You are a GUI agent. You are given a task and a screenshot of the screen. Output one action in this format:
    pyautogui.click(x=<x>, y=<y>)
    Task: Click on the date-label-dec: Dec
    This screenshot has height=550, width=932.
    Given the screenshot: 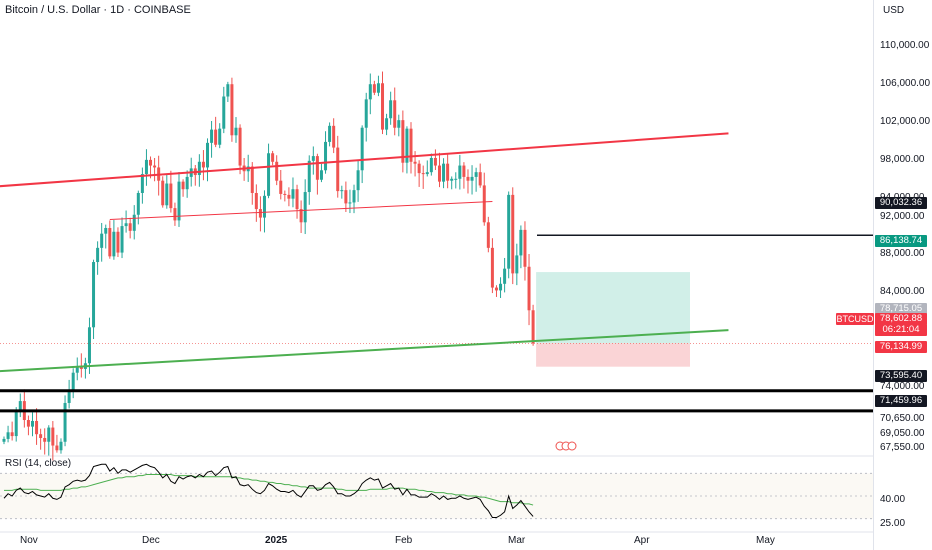 What is the action you would take?
    pyautogui.click(x=151, y=540)
    